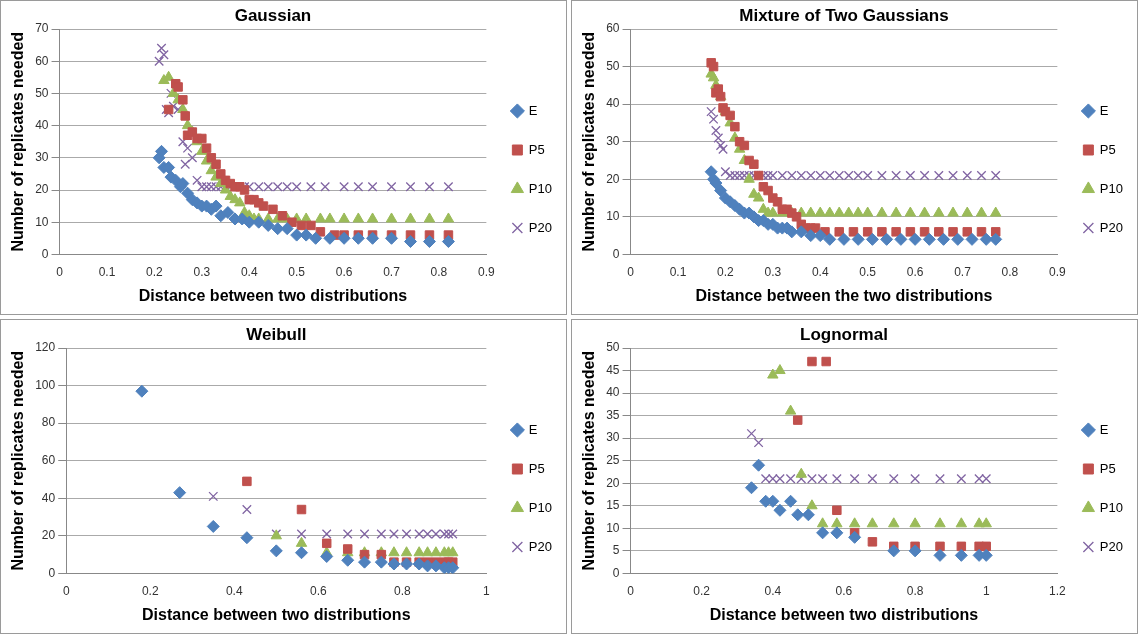 The width and height of the screenshot is (1139, 635). I want to click on chart-title: Gaussian, so click(273, 16).